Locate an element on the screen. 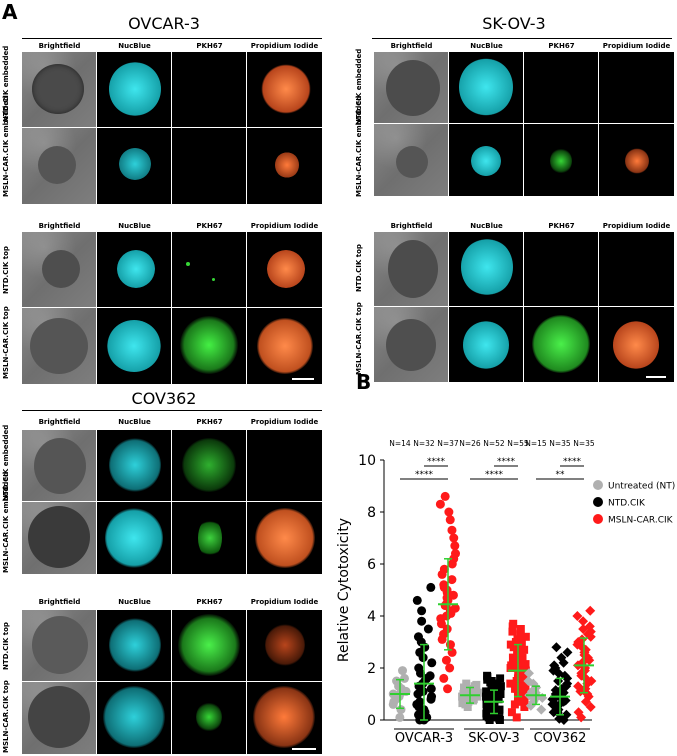  cov-rule is located at coordinates (172, 410).